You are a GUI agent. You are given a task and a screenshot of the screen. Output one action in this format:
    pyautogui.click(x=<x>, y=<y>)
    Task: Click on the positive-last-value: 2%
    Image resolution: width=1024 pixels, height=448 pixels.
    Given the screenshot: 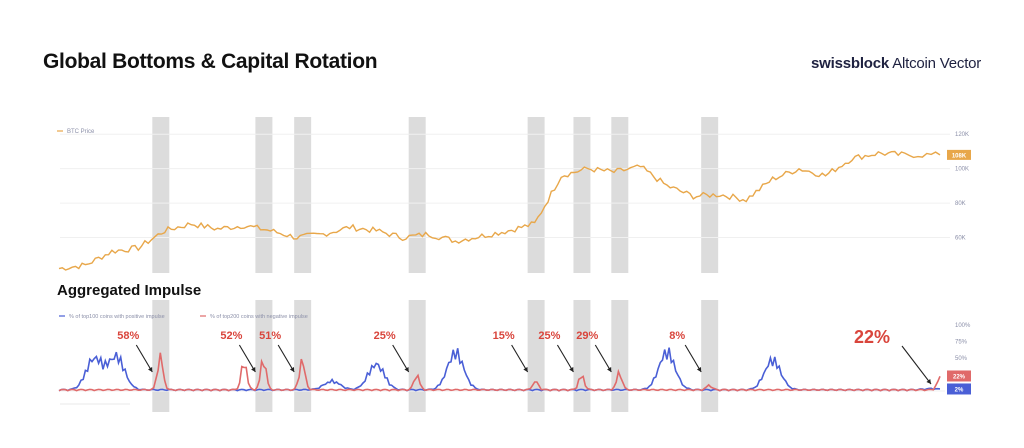 What is the action you would take?
    pyautogui.click(x=959, y=390)
    